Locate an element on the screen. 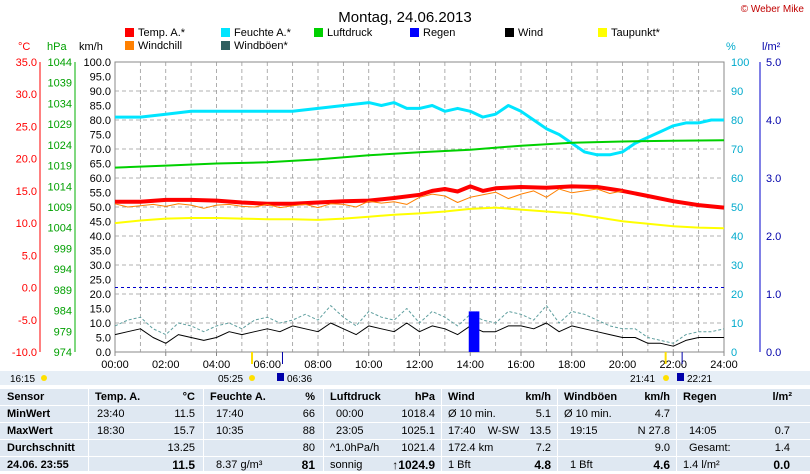 This screenshot has width=810, height=474. cell-value: 7.2 is located at coordinates (543, 448).